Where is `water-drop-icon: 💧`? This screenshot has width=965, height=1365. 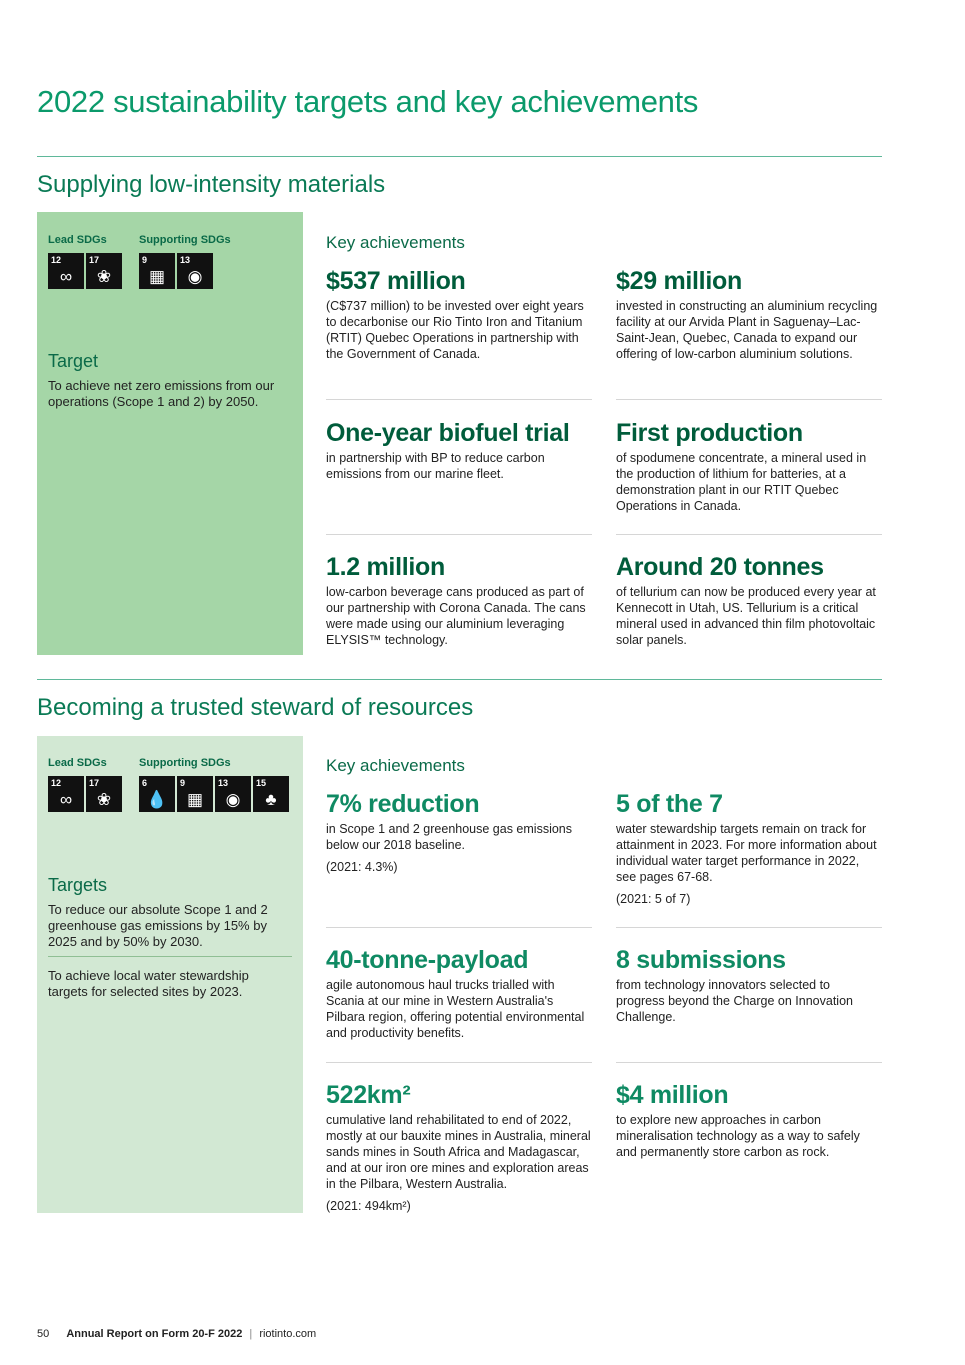 water-drop-icon: 💧 is located at coordinates (157, 799).